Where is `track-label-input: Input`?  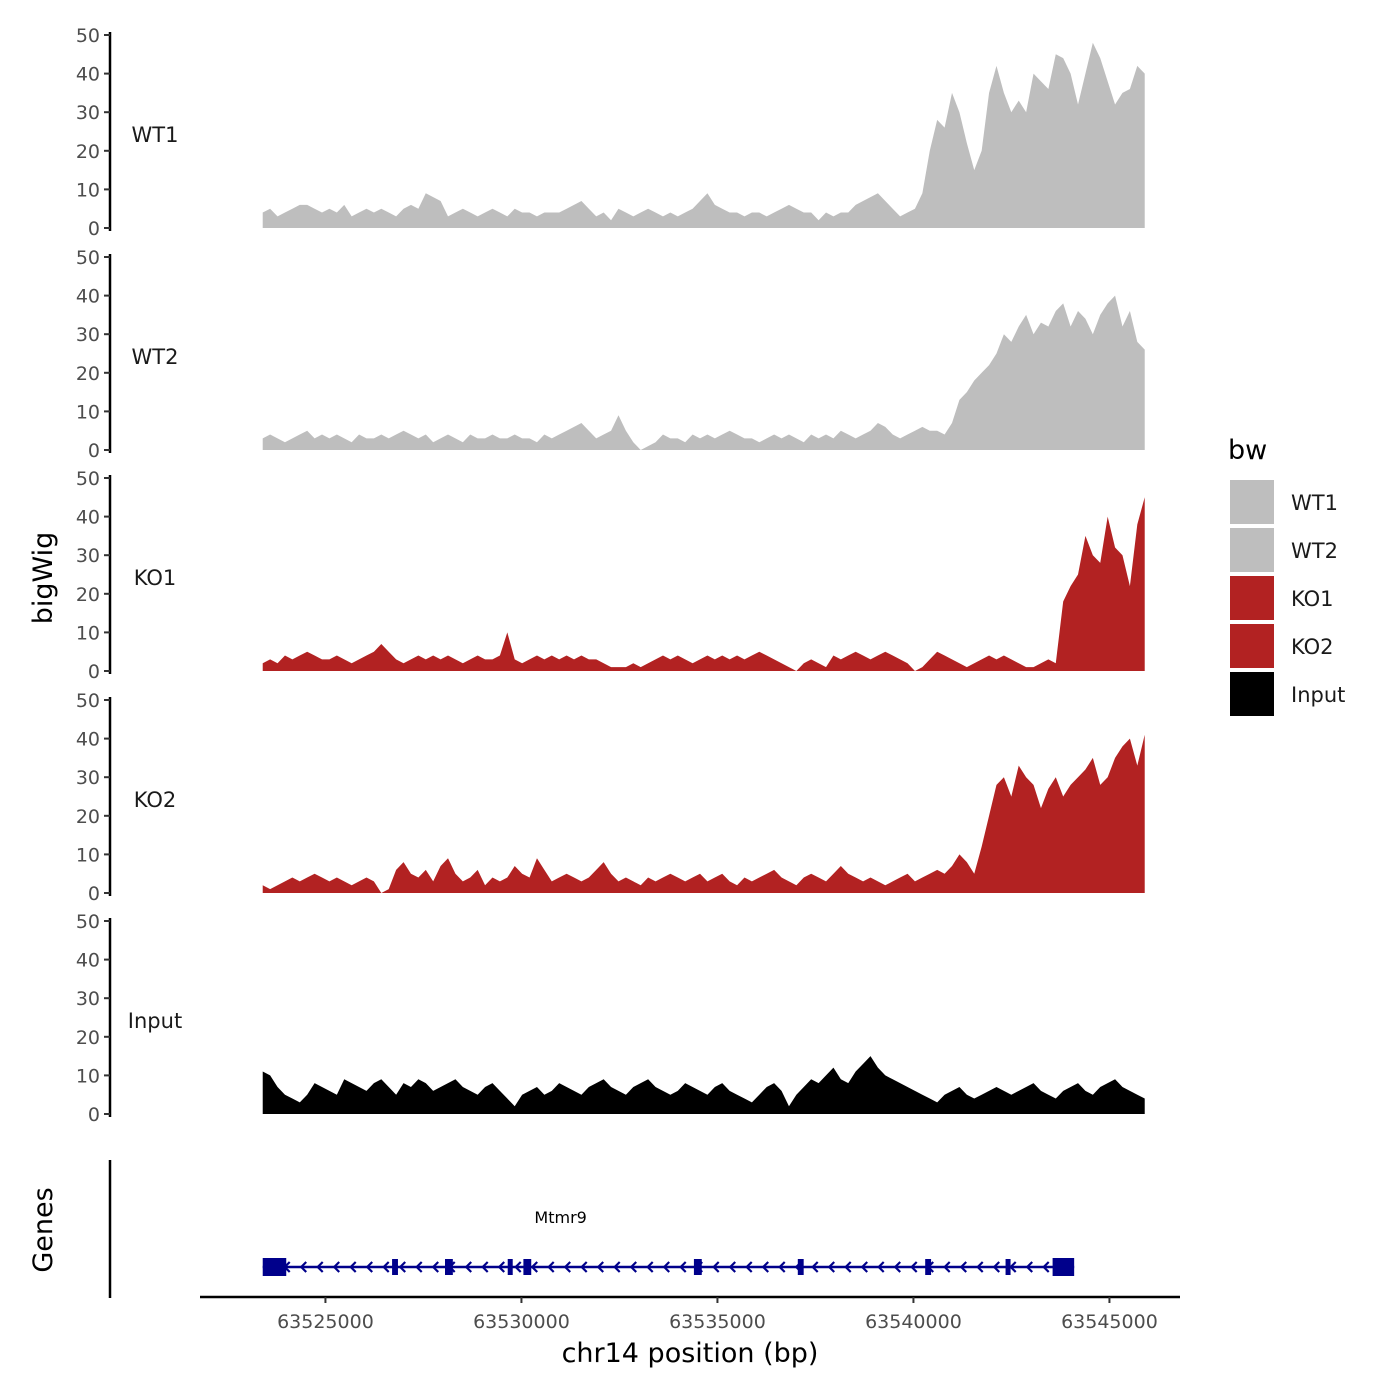
track-label-input: Input is located at coordinates (155, 1021).